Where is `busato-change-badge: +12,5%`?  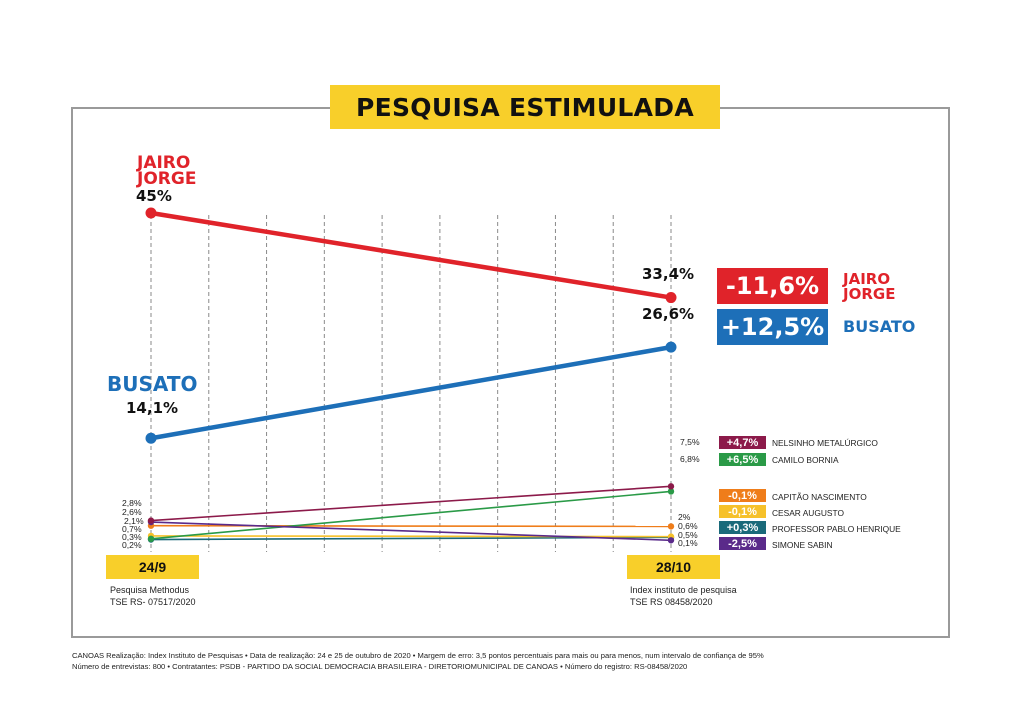 busato-change-badge: +12,5% is located at coordinates (772, 327).